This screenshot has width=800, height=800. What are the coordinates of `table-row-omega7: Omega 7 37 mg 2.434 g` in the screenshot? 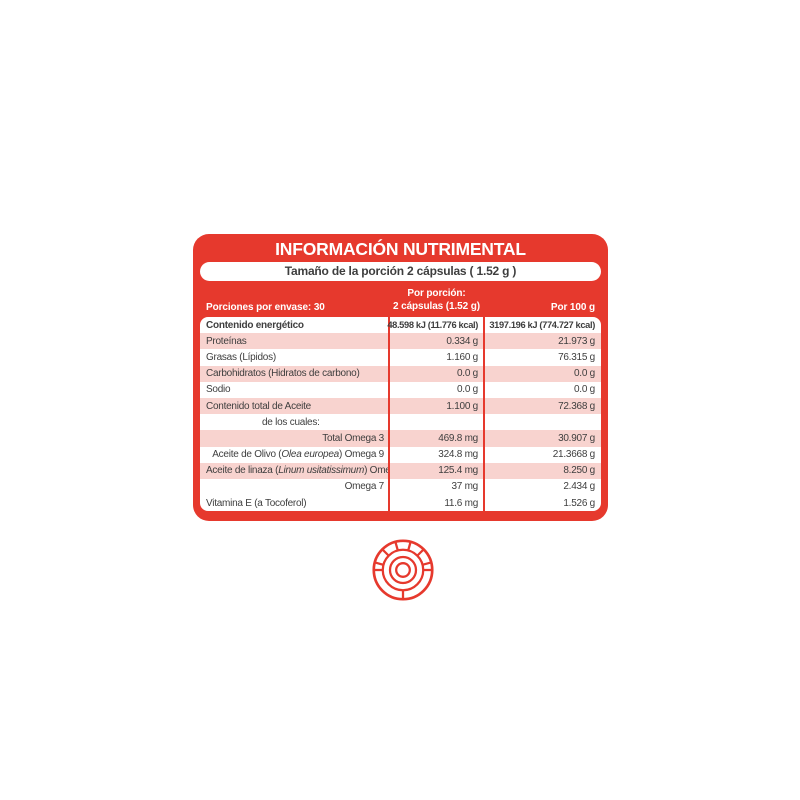 It's located at (400, 487).